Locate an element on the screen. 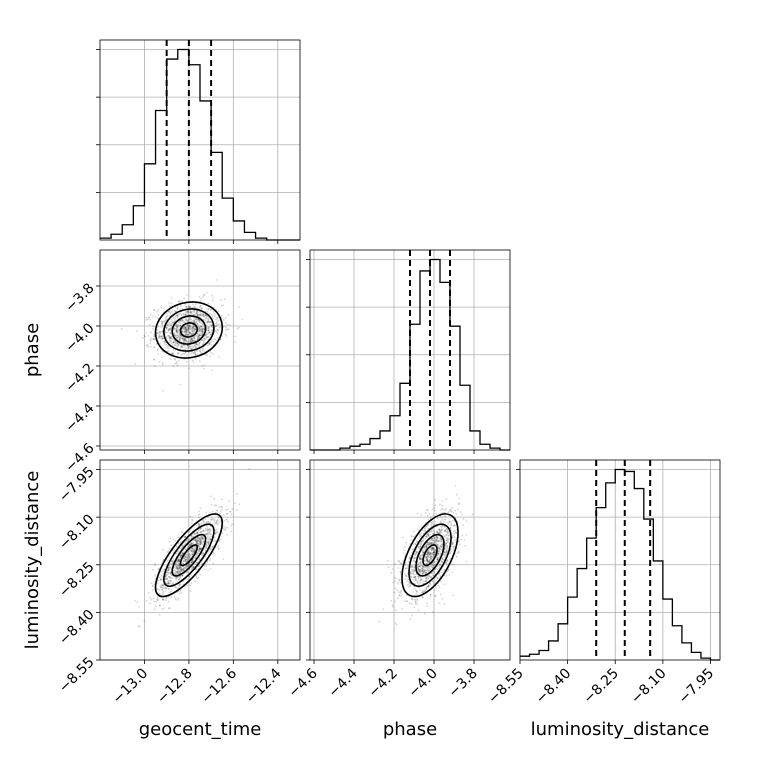 The height and width of the screenshot is (760, 760). contour-level is located at coordinates (430, 555).